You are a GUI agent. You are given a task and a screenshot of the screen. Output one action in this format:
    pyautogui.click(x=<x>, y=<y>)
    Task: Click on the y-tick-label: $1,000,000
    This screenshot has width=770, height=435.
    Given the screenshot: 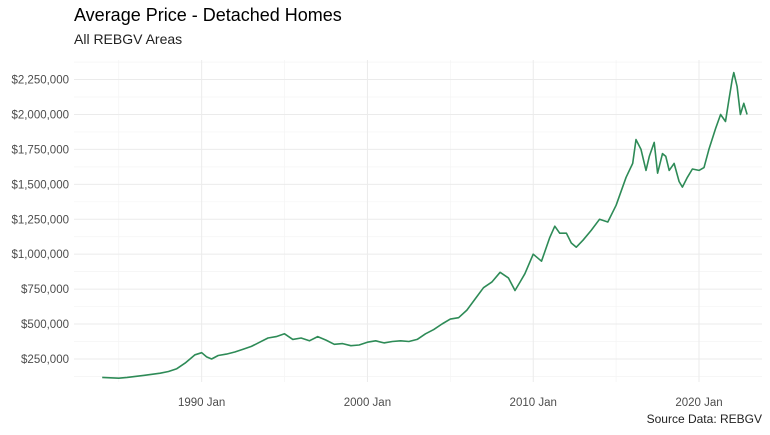 What is the action you would take?
    pyautogui.click(x=40, y=255)
    